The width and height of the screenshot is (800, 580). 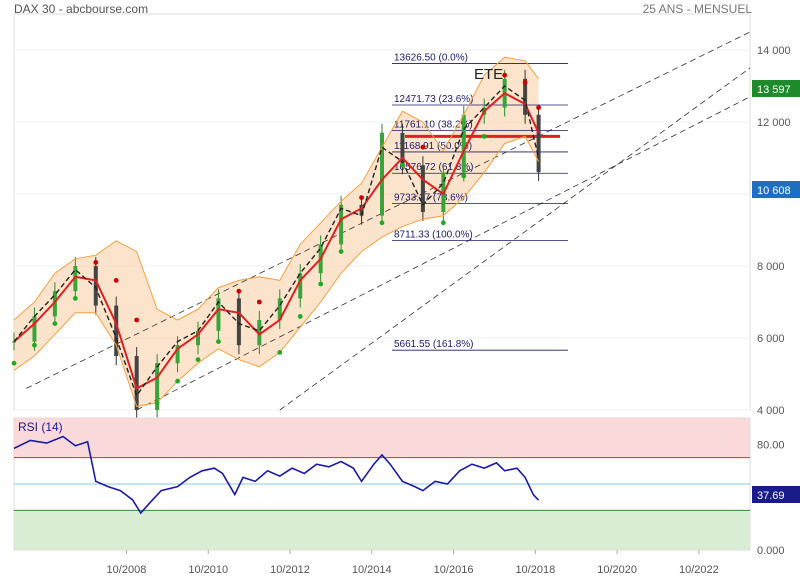 What do you see at coordinates (433, 125) in the screenshot?
I see `fibonacci-level-label: 11761.10 (38.2%)` at bounding box center [433, 125].